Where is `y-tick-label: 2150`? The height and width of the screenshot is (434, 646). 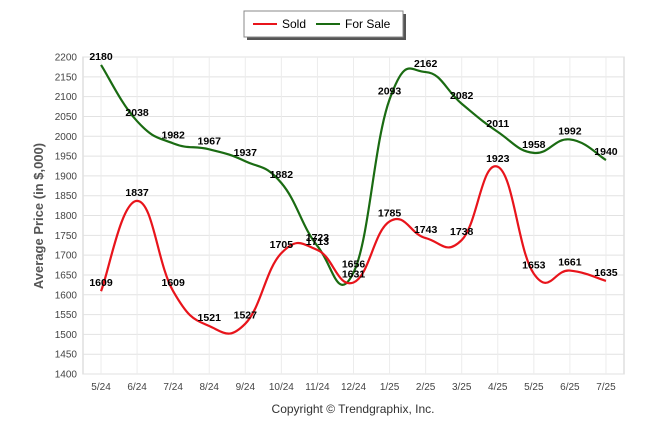
y-tick-label: 2150 is located at coordinates (66, 77).